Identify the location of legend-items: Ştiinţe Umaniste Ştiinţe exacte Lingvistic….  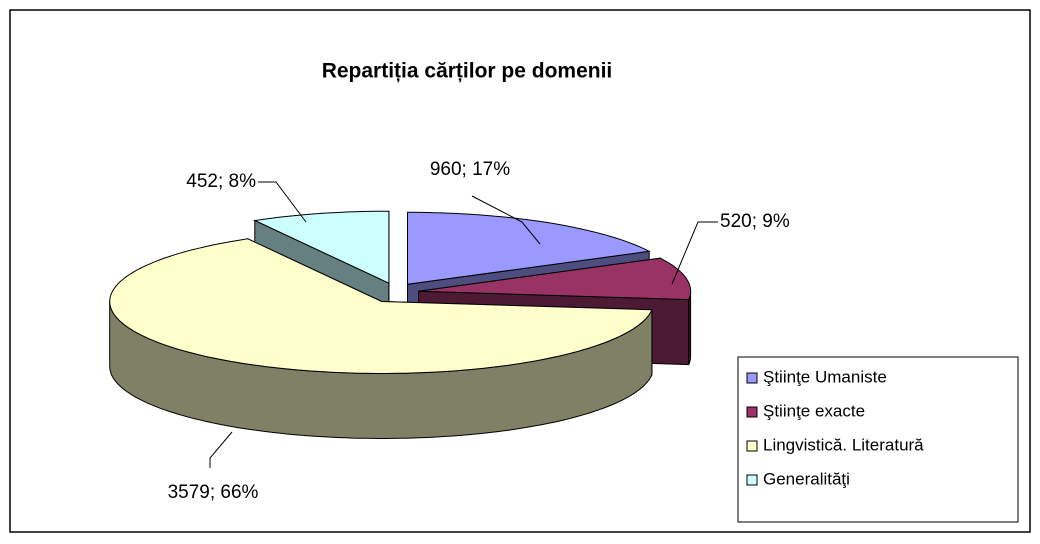
(835, 427).